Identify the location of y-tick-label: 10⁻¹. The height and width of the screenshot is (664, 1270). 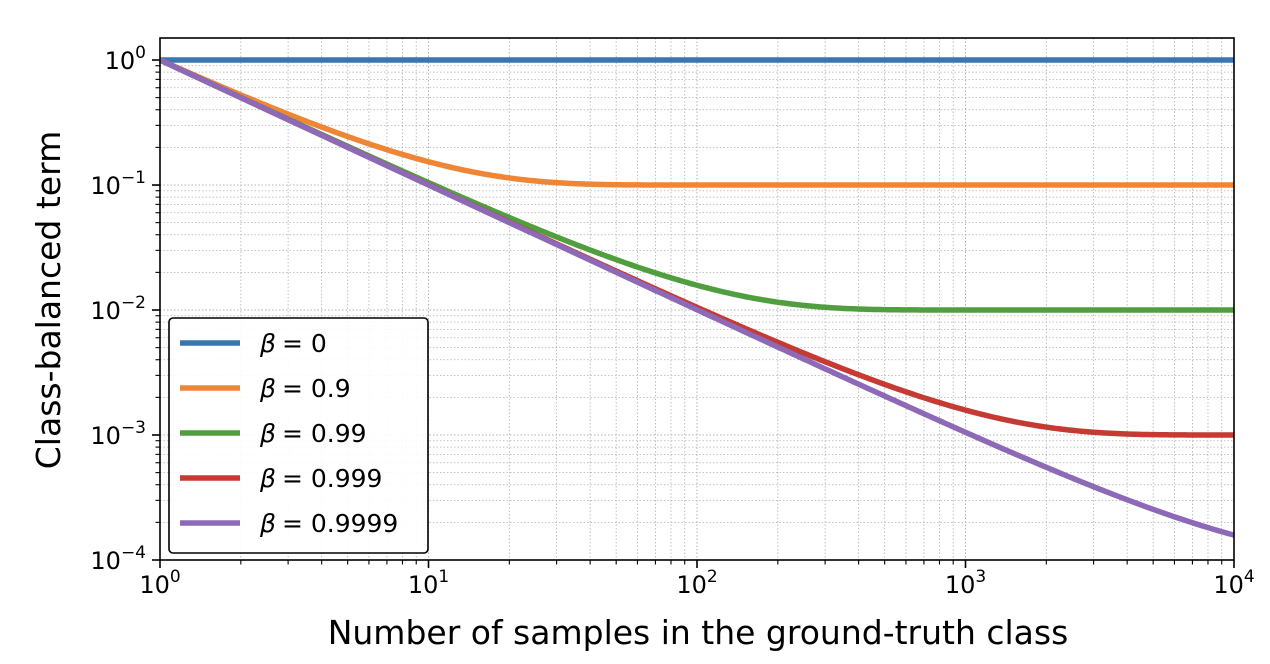
(118, 184).